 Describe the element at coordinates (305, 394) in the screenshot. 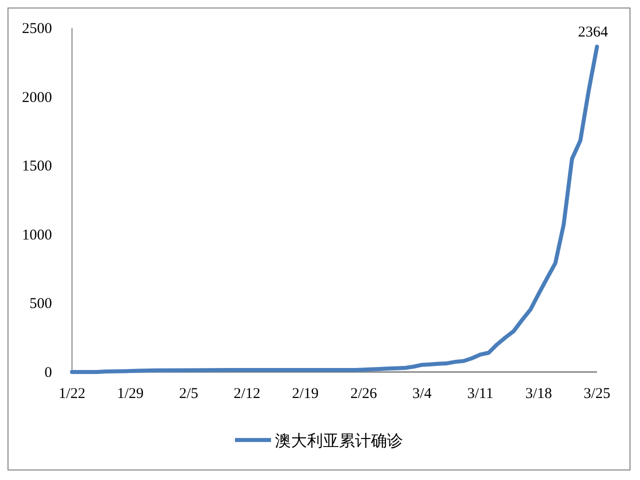

I see `x-tick-label: 2/19` at that location.